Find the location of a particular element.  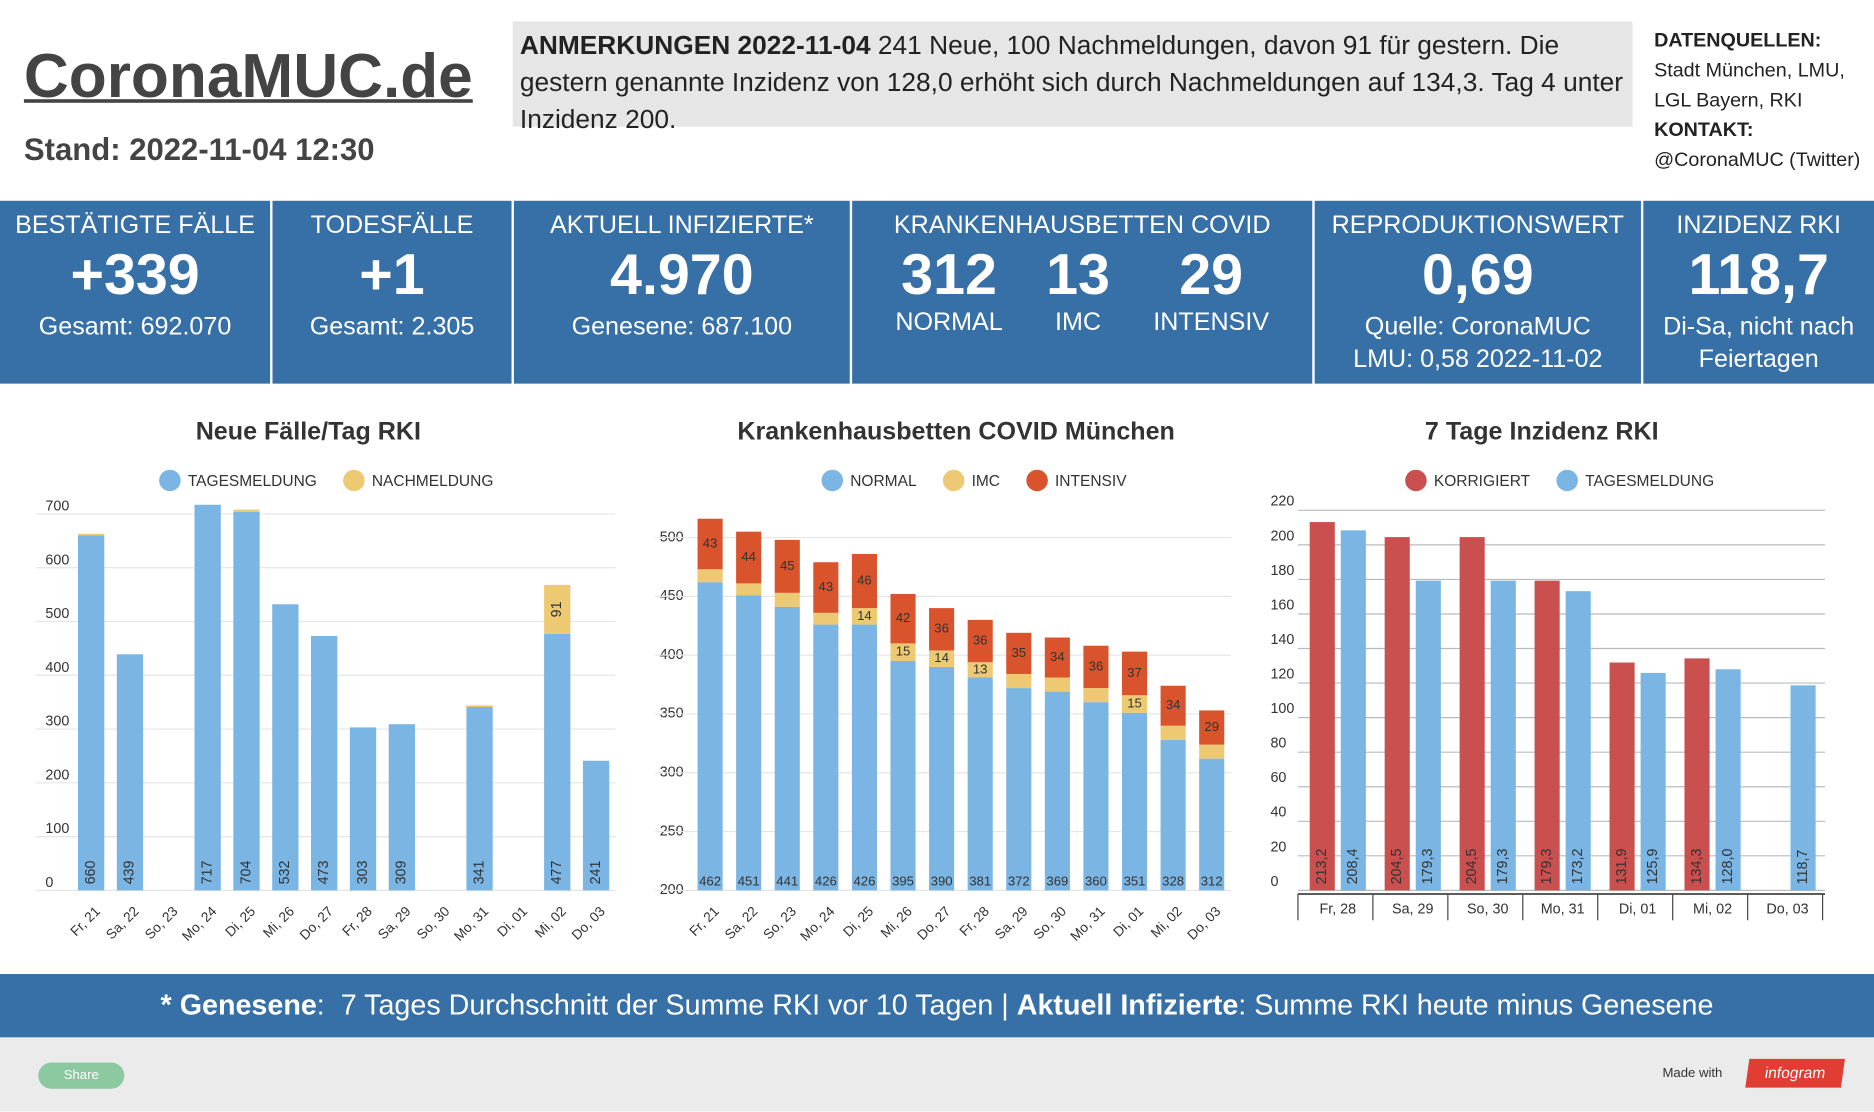

value-label: 328 is located at coordinates (1173, 880).